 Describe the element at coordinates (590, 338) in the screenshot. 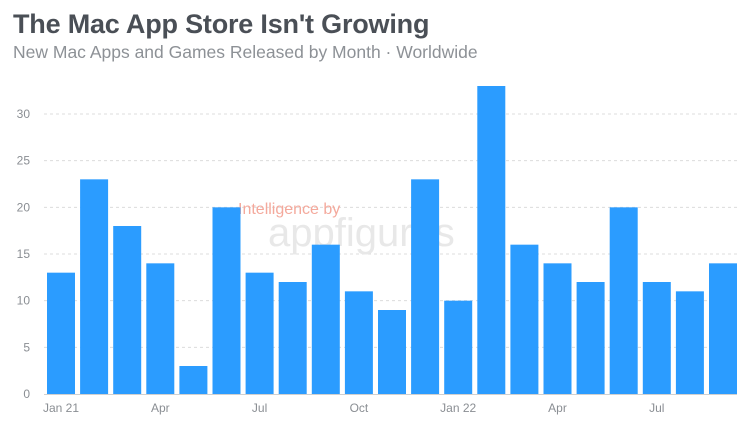

I see `bar-may-22: May 22: 12` at that location.